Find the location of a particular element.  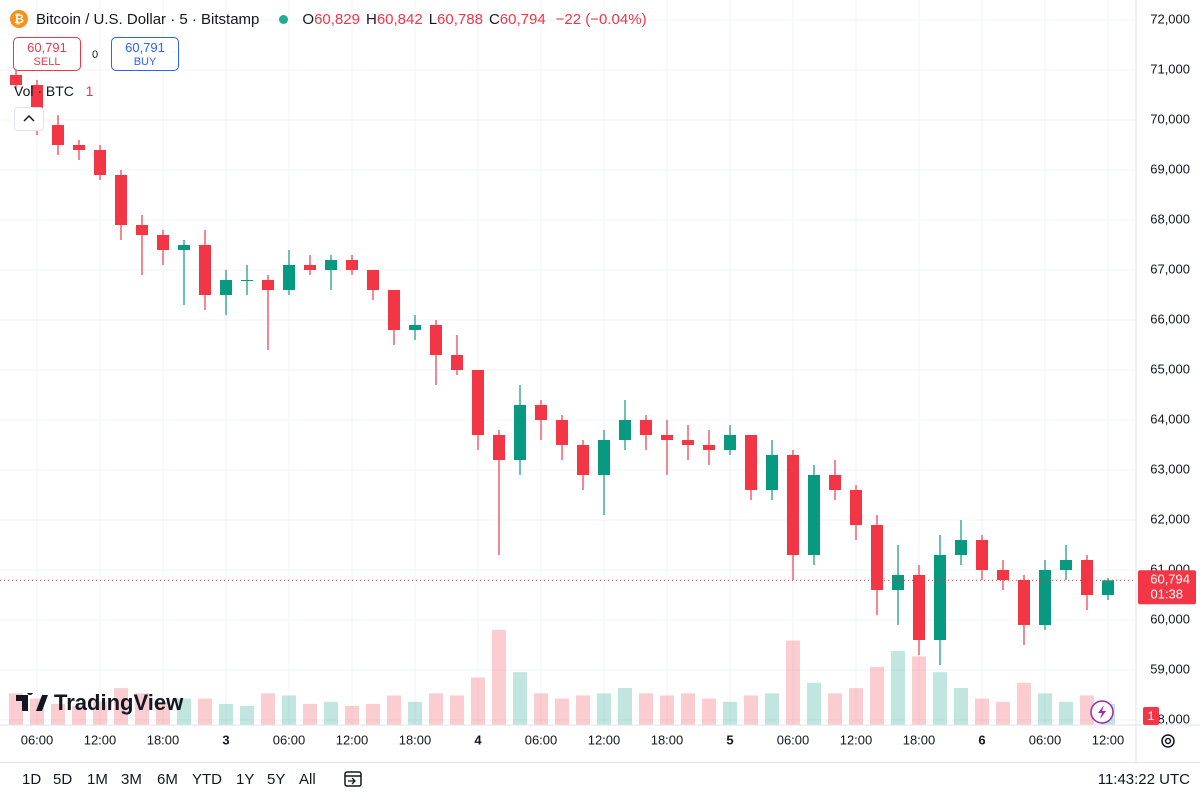

last-price-tag is located at coordinates (1167, 587).